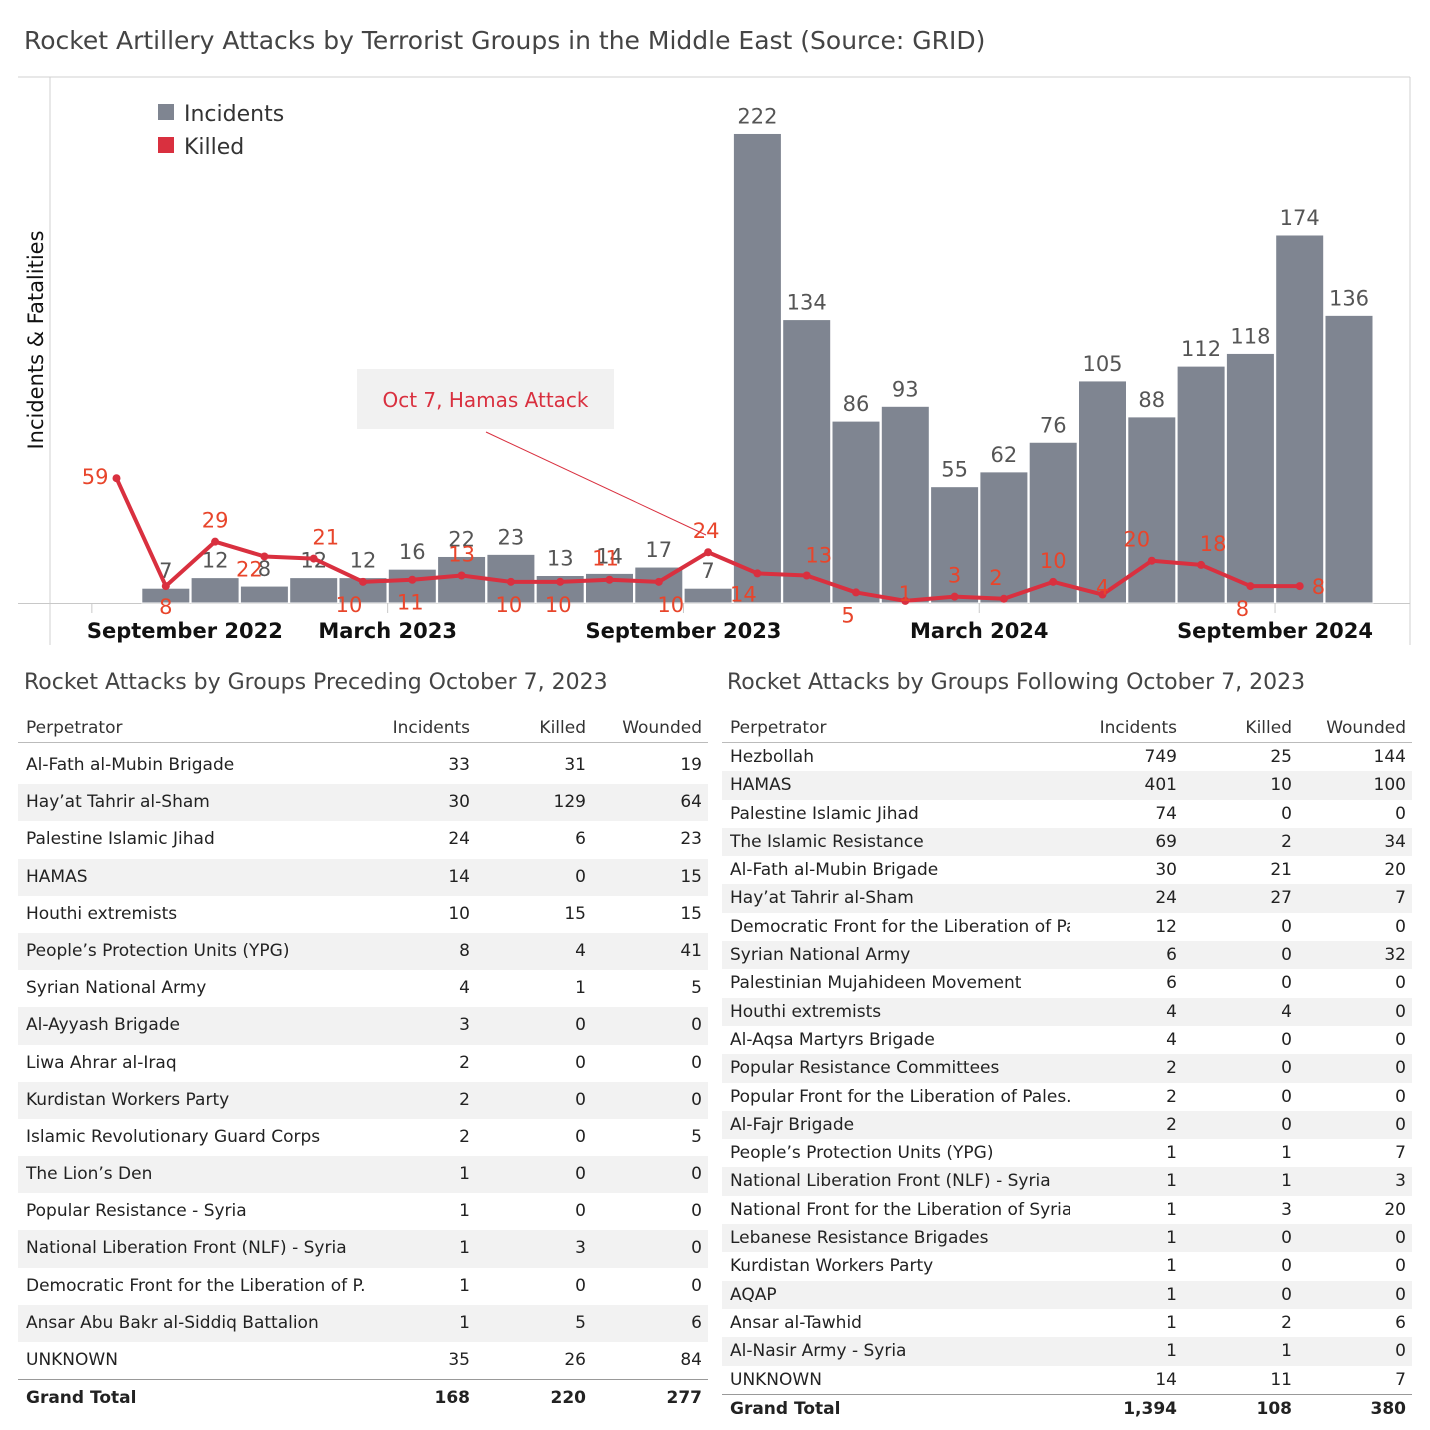 This screenshot has height=1430, width=1430. Describe the element at coordinates (95, 477) in the screenshot. I see `point-label-killed: 59` at that location.